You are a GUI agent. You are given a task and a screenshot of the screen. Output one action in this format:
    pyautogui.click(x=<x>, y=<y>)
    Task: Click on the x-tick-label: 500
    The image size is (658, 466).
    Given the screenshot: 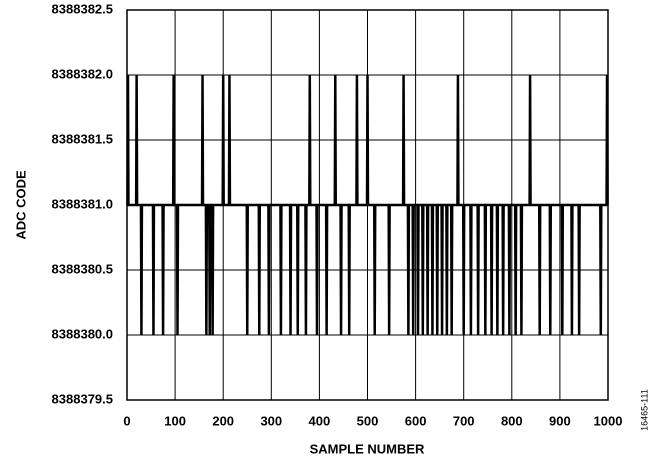 What is the action you would take?
    pyautogui.click(x=368, y=420)
    